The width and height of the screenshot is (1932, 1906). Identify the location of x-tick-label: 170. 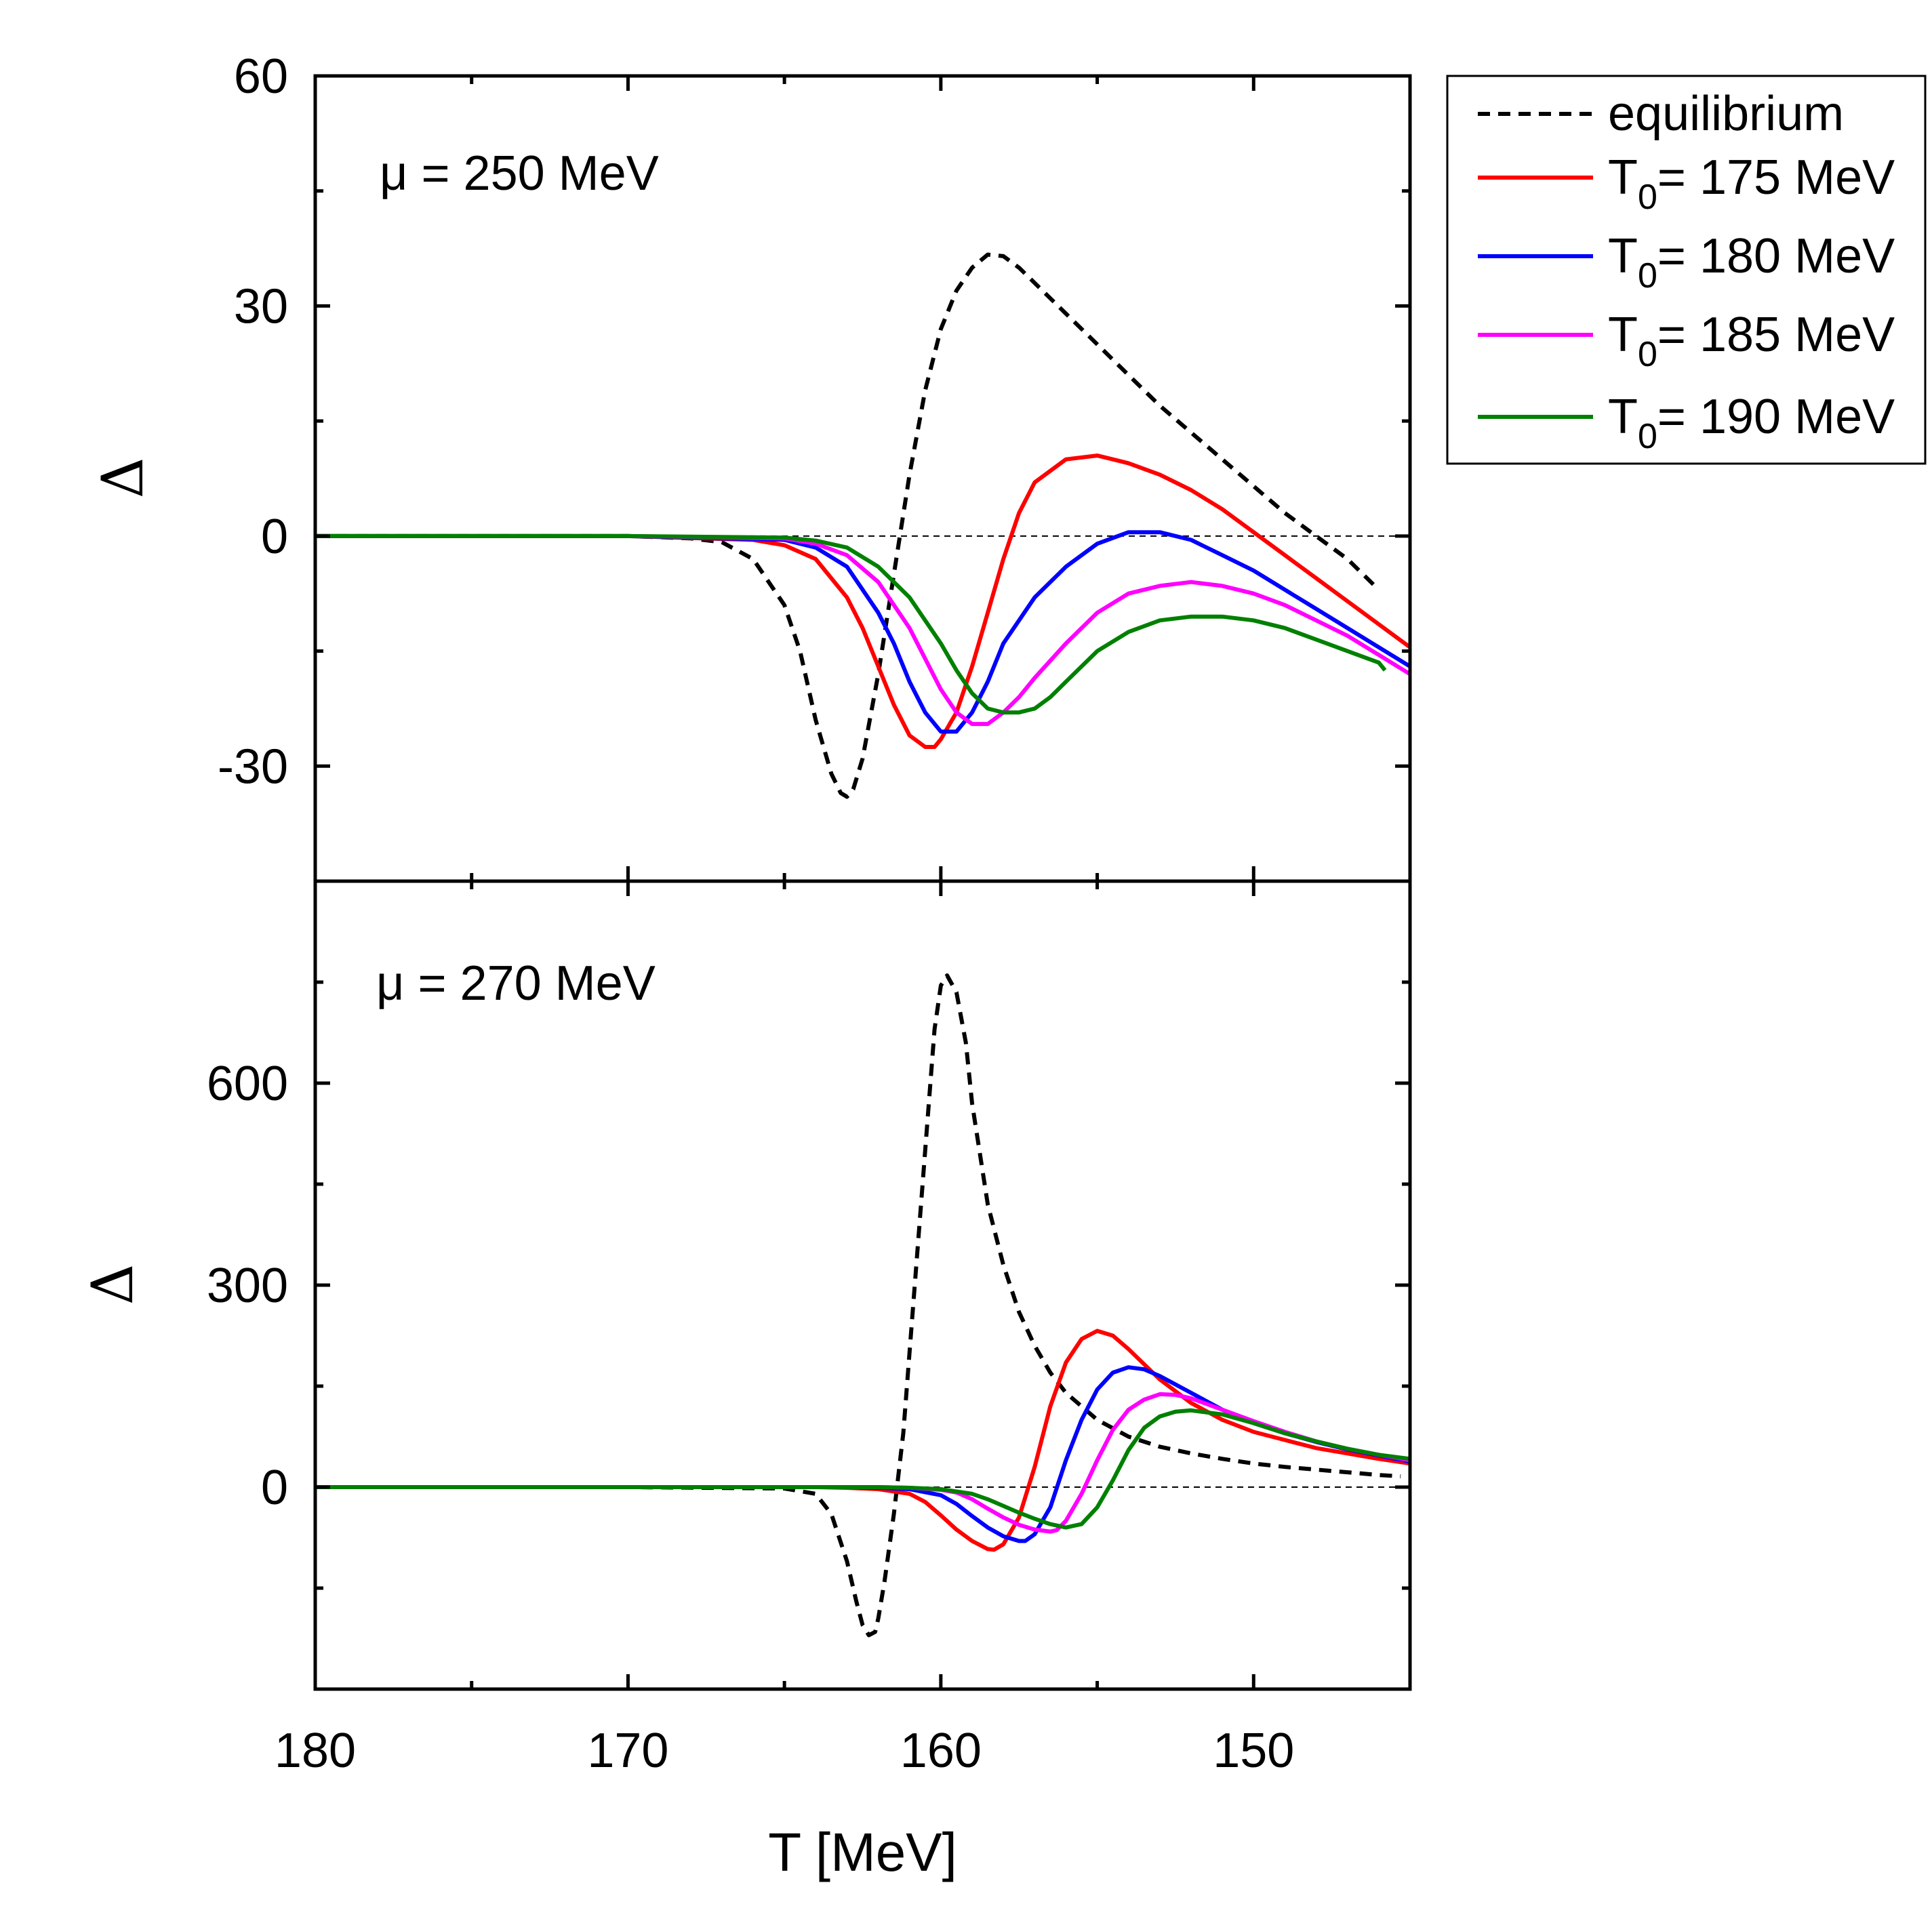
(627, 1751).